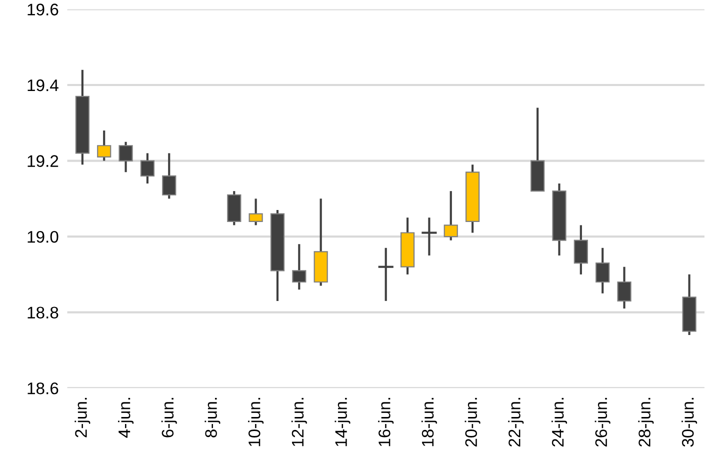  I want to click on x-tick-label: 30-jun., so click(690, 422).